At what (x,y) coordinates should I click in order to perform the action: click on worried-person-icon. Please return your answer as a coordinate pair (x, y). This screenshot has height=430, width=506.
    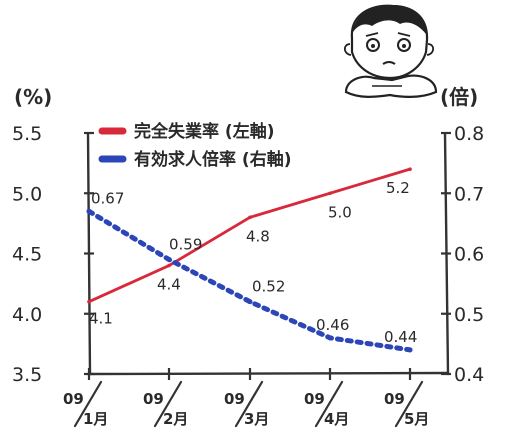
    Looking at the image, I should click on (390, 51).